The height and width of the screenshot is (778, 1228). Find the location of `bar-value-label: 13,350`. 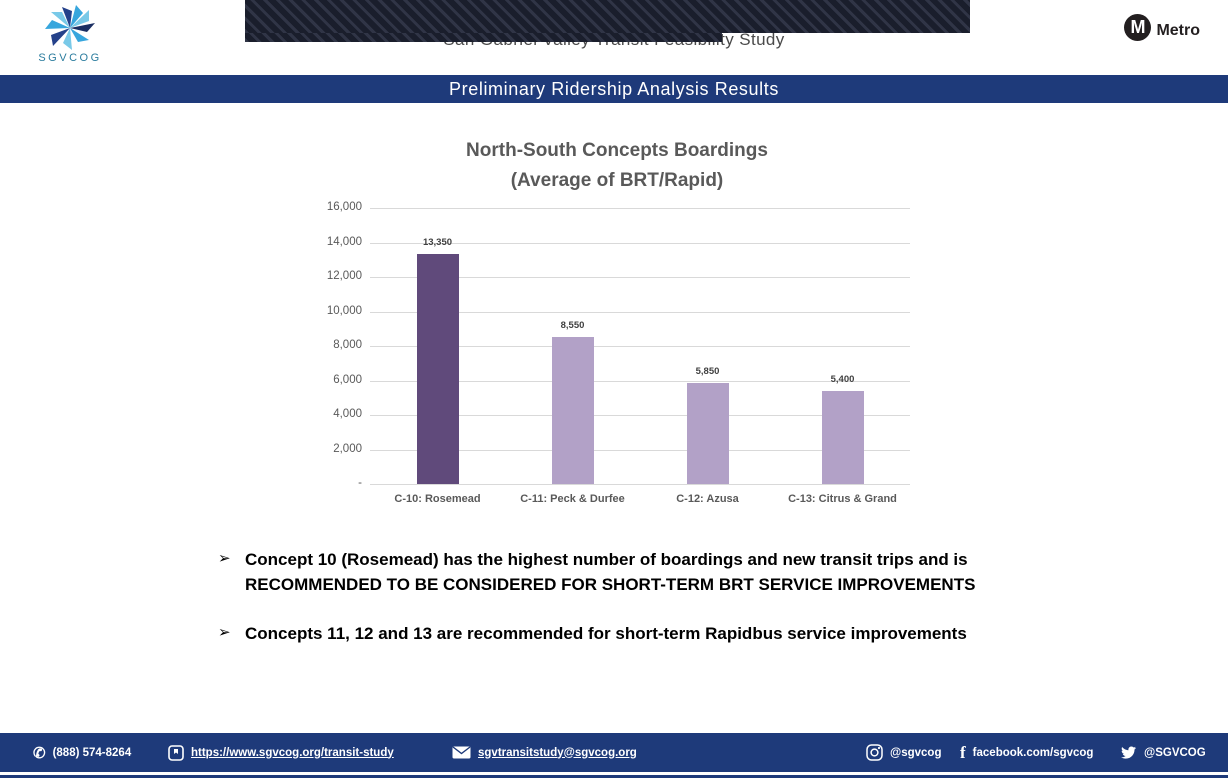

bar-value-label: 13,350 is located at coordinates (437, 242).